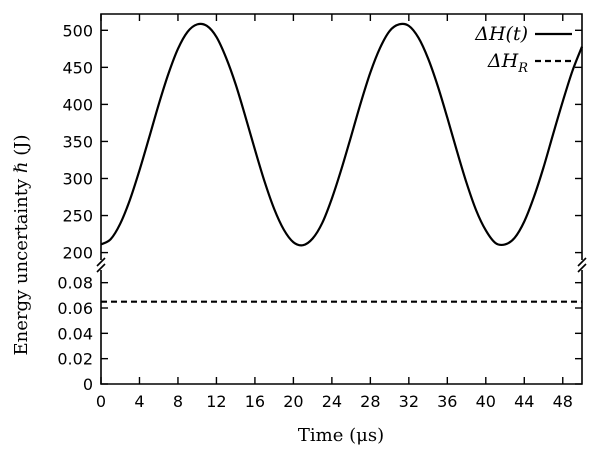 Image resolution: width=600 pixels, height=450 pixels. What do you see at coordinates (216, 401) in the screenshot?
I see `x-tick-label: 12` at bounding box center [216, 401].